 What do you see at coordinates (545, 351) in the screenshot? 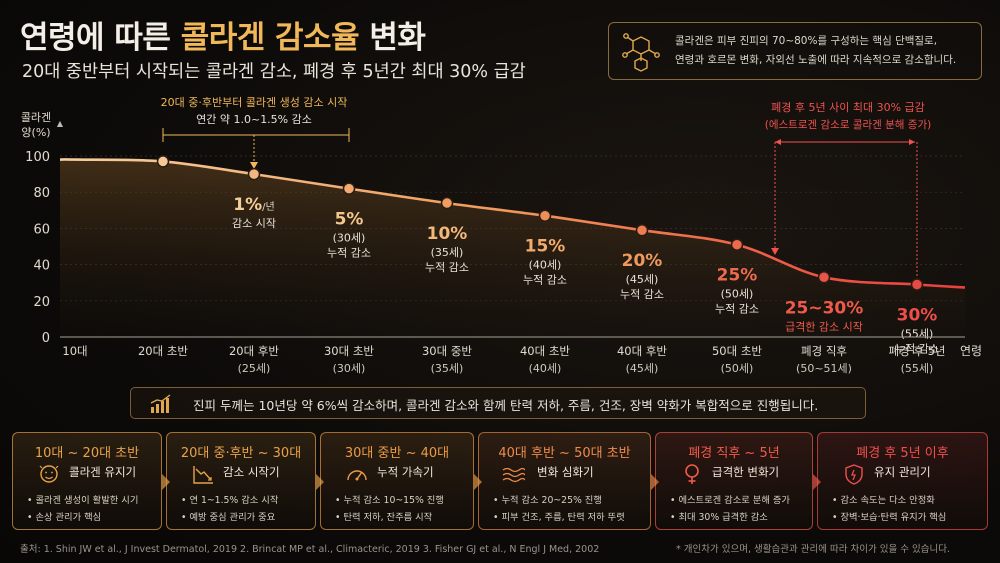
I see `x-tick-label: 40대 초반` at bounding box center [545, 351].